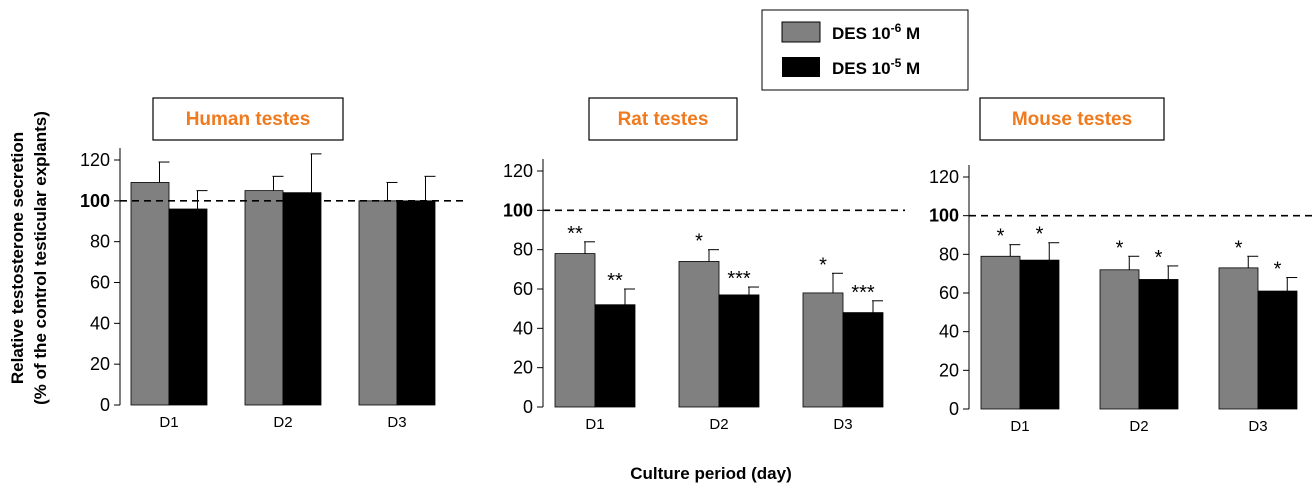 This screenshot has width=1316, height=491. I want to click on y-axis-title-line-1: Relative testosterone secretion, so click(17, 258).